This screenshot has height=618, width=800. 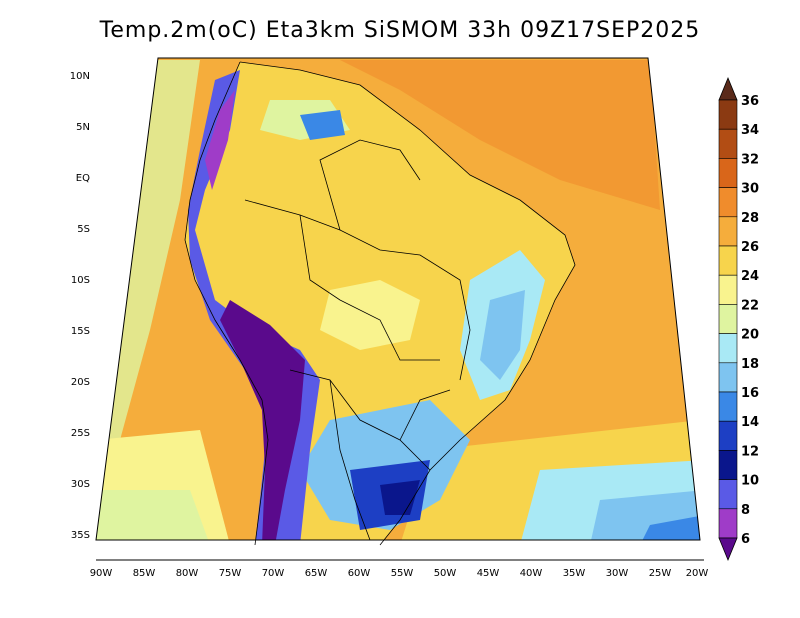 I want to click on lon-label-50w: 50W, so click(x=445, y=573).